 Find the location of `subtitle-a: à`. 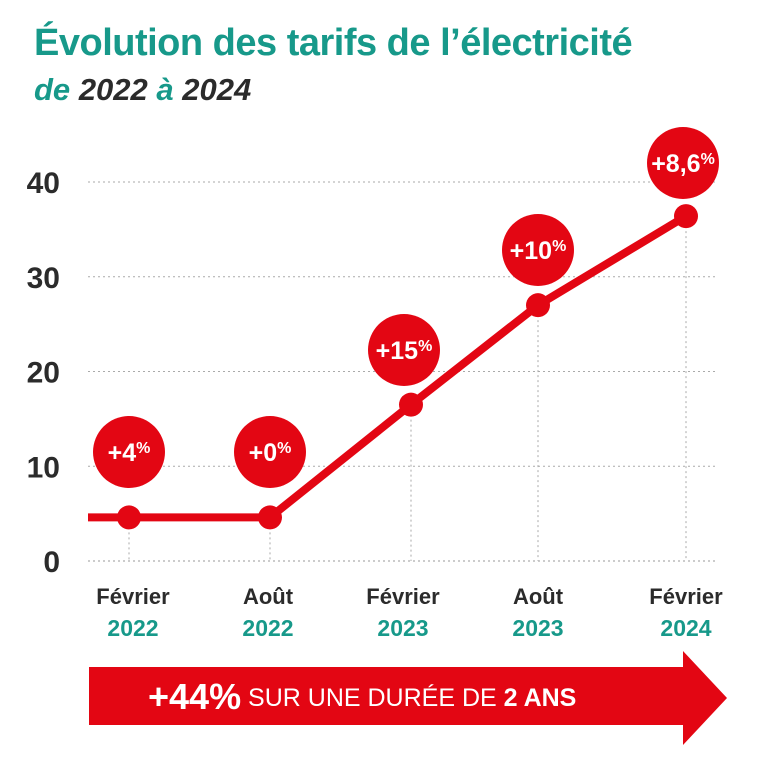

subtitle-a: à is located at coordinates (165, 89).